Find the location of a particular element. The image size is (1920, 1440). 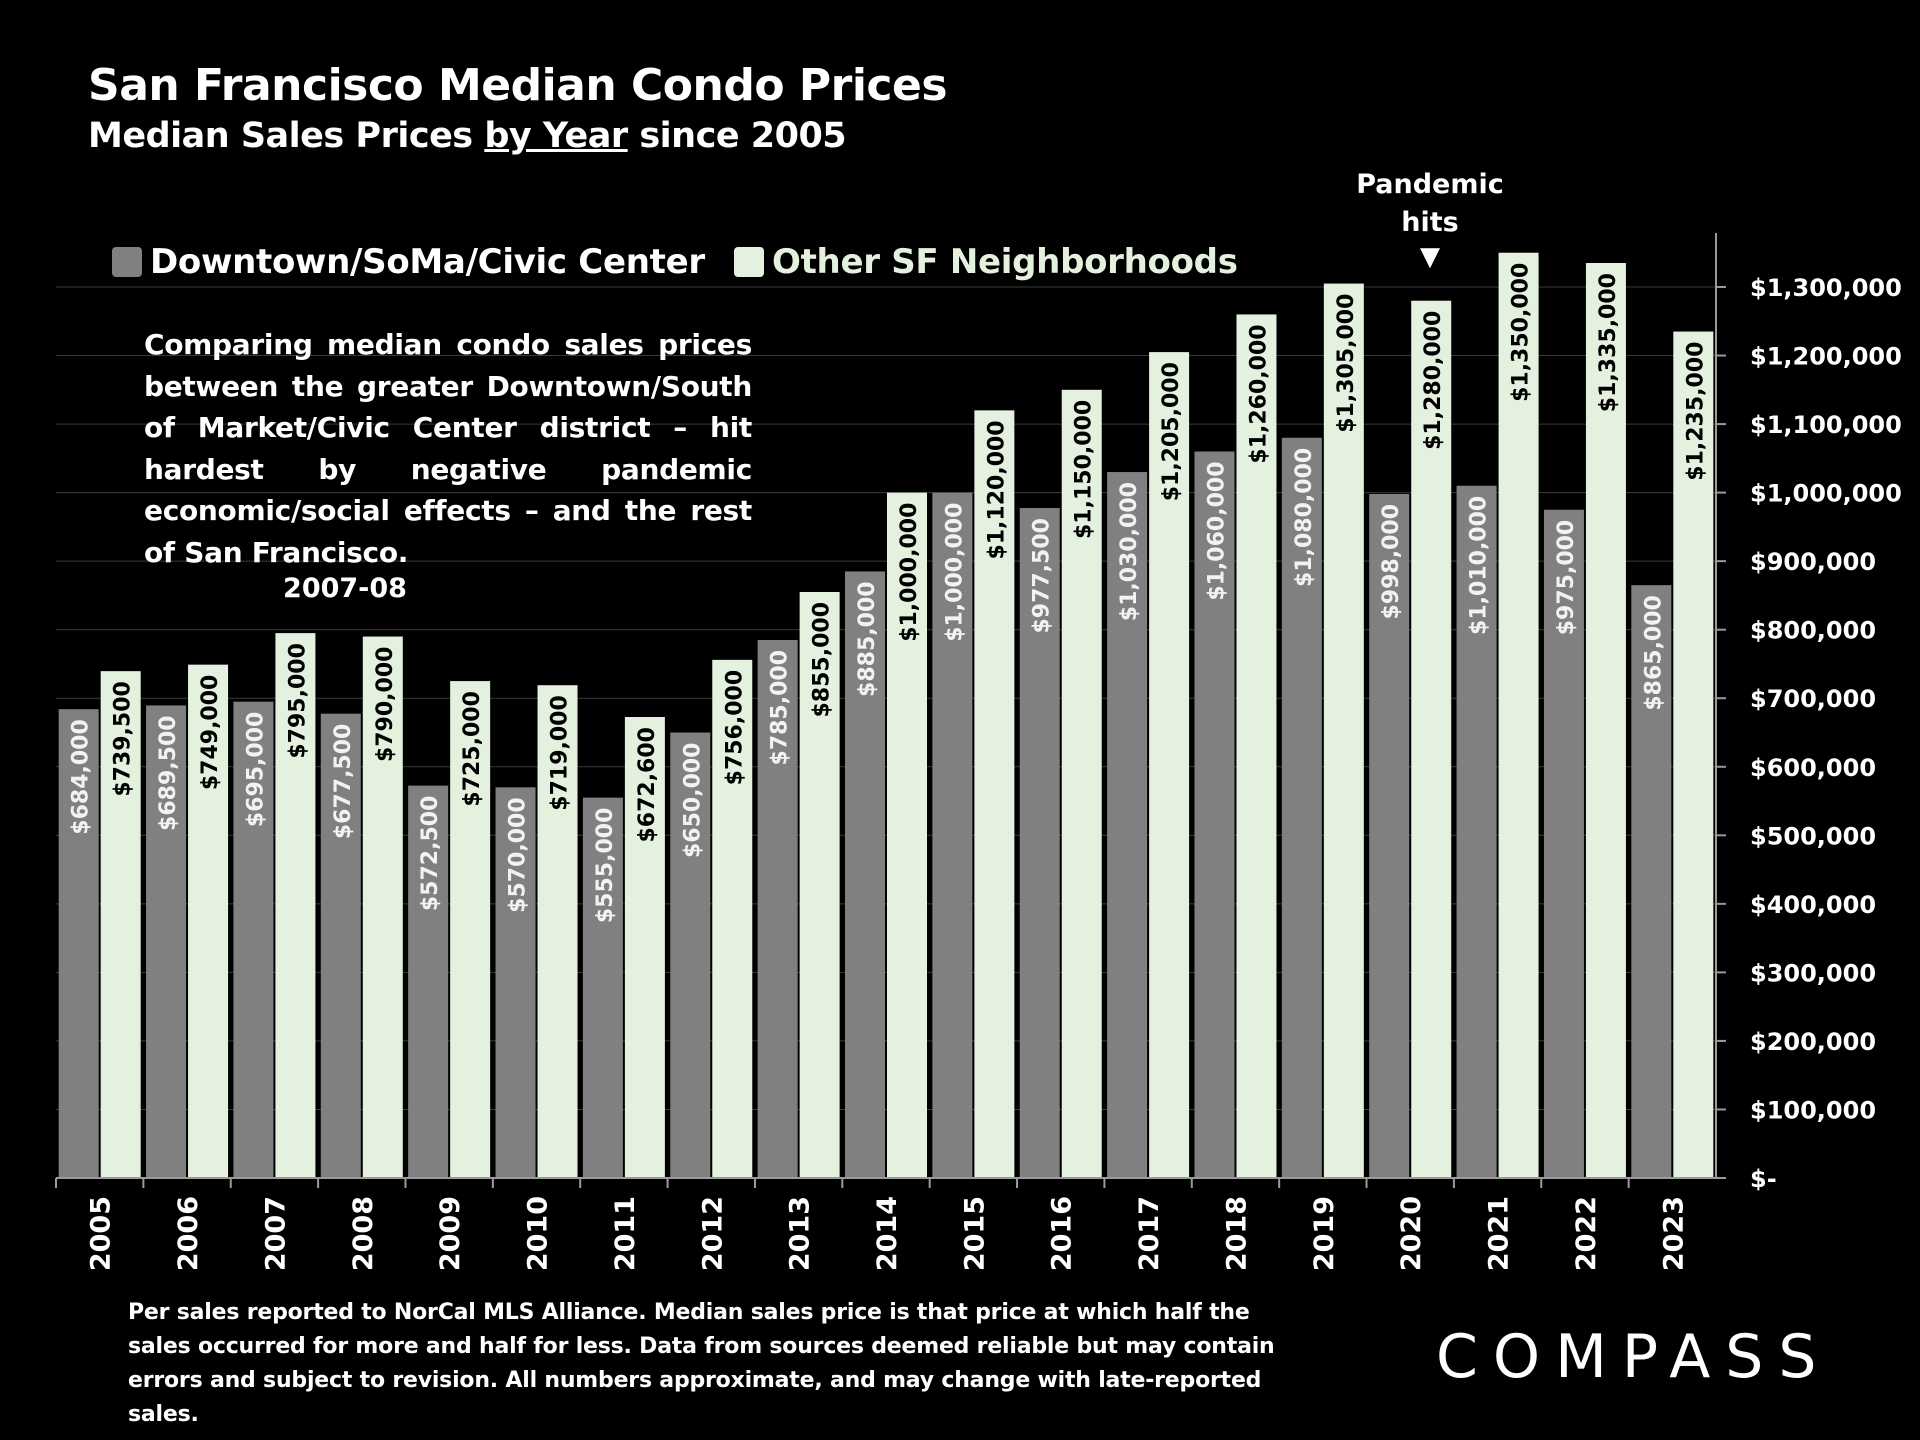

bar-label-downtown: $977,500 is located at coordinates (1042, 576).